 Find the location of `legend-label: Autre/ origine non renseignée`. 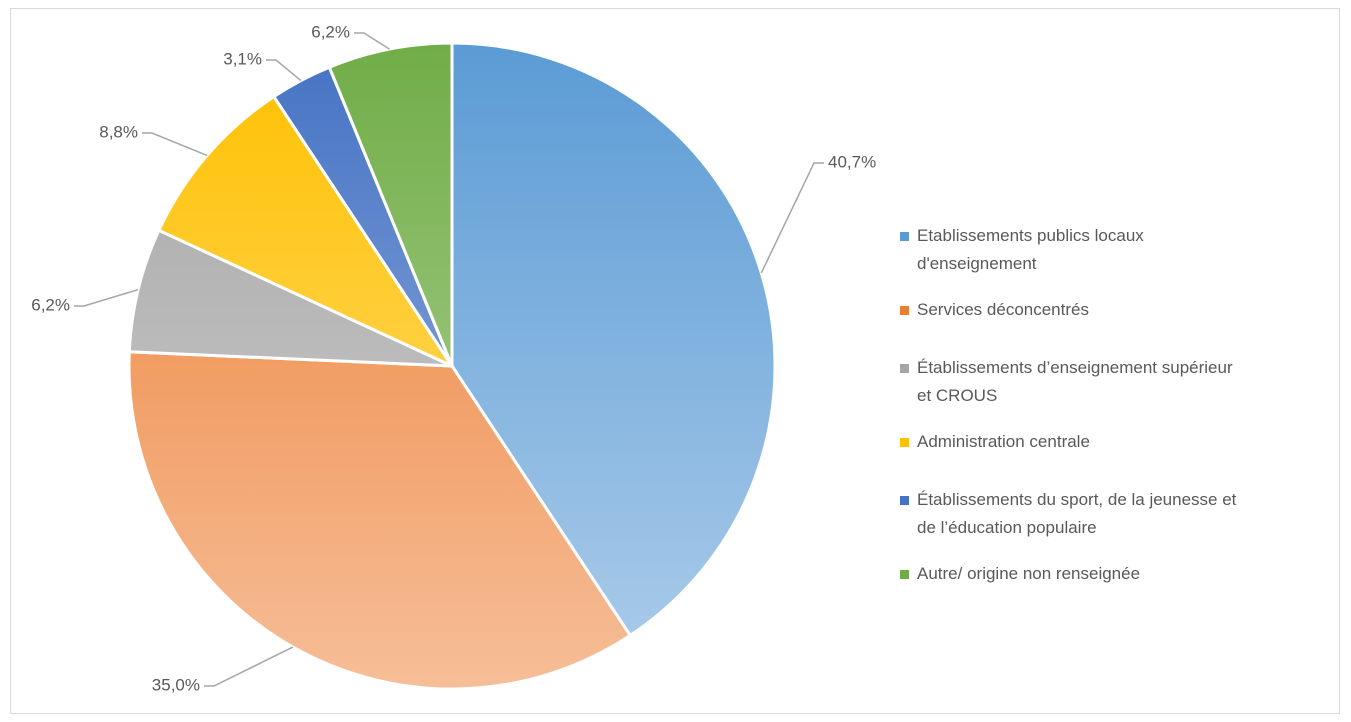

legend-label: Autre/ origine non renseignée is located at coordinates (1029, 573).